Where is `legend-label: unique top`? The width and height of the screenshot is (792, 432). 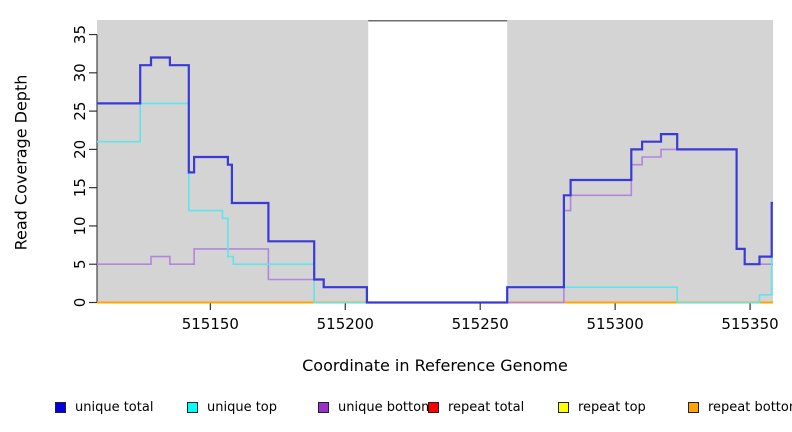
legend-label: unique top is located at coordinates (242, 407).